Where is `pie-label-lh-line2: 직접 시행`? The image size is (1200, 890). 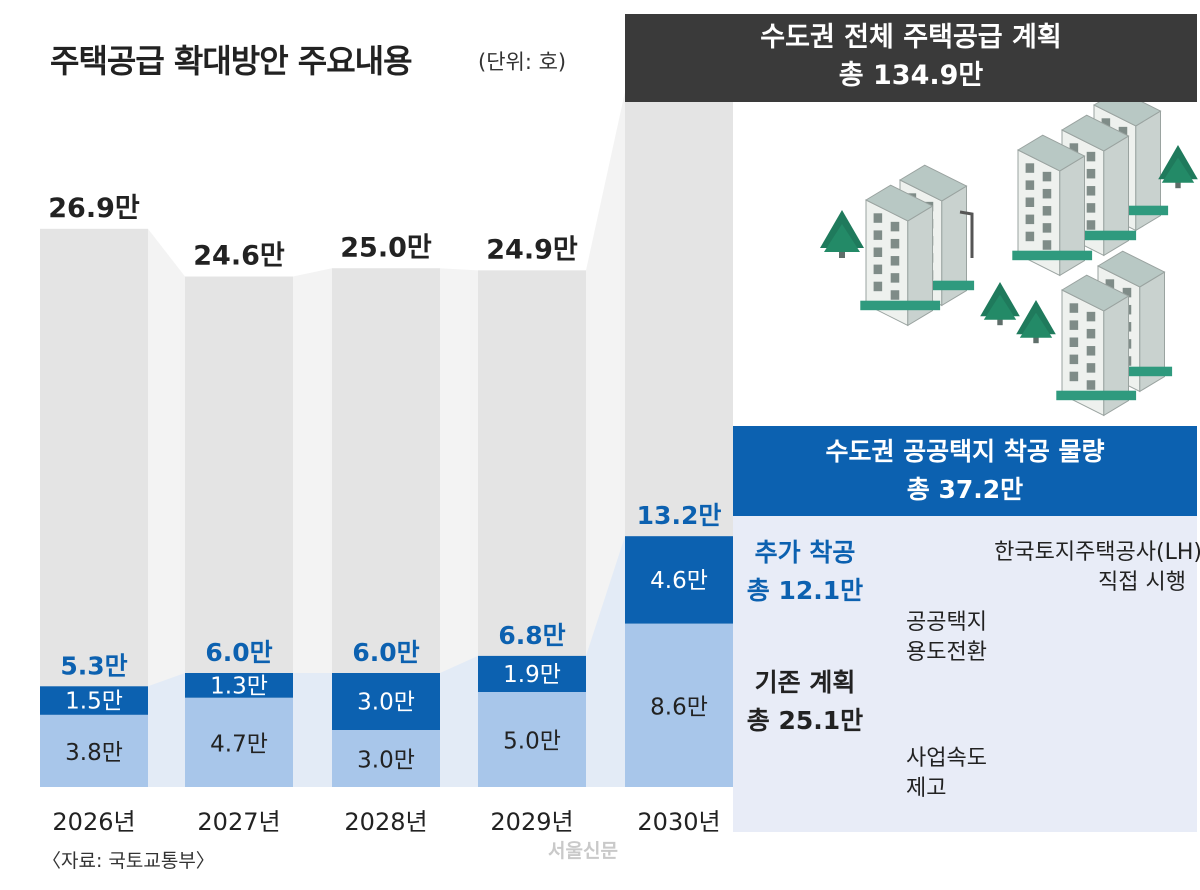 pie-label-lh-line2: 직접 시행 is located at coordinates (1142, 582).